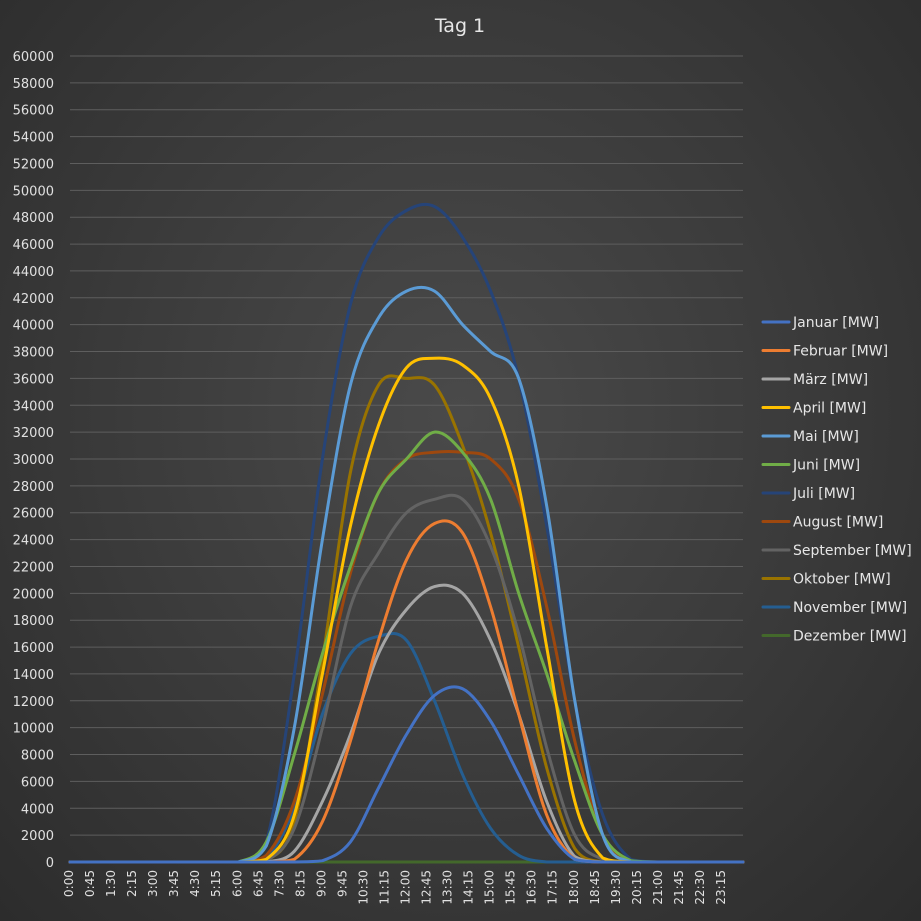 Image resolution: width=921 pixels, height=921 pixels. What do you see at coordinates (33, 514) in the screenshot?
I see `y-tick-label: 26000` at bounding box center [33, 514].